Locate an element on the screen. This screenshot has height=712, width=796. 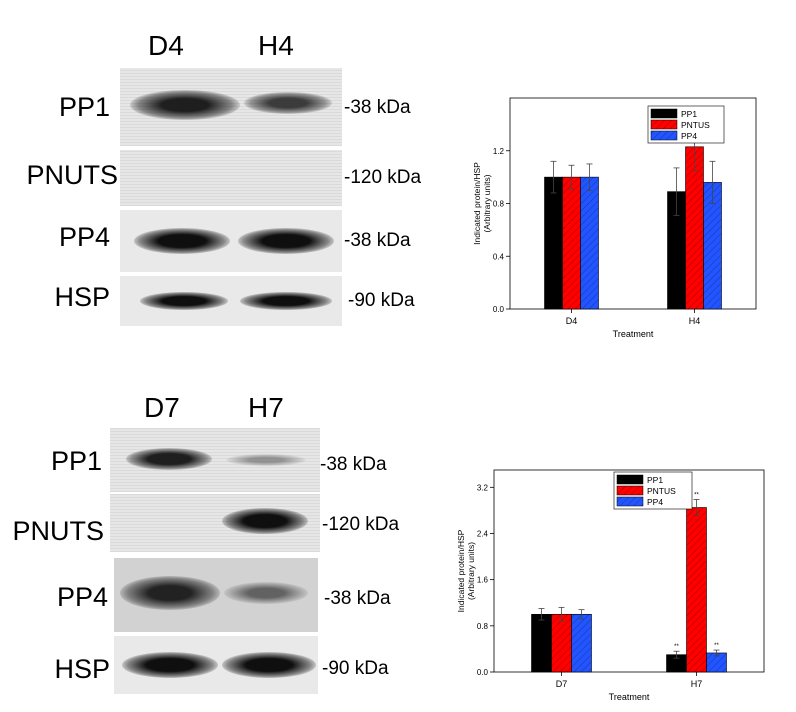
plot-frame is located at coordinates (629, 571).